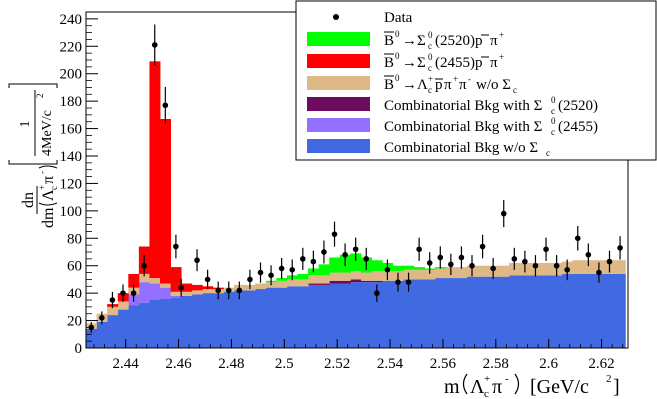 This screenshot has width=657, height=399. I want to click on bar-series0-bin9, so click(187, 321).